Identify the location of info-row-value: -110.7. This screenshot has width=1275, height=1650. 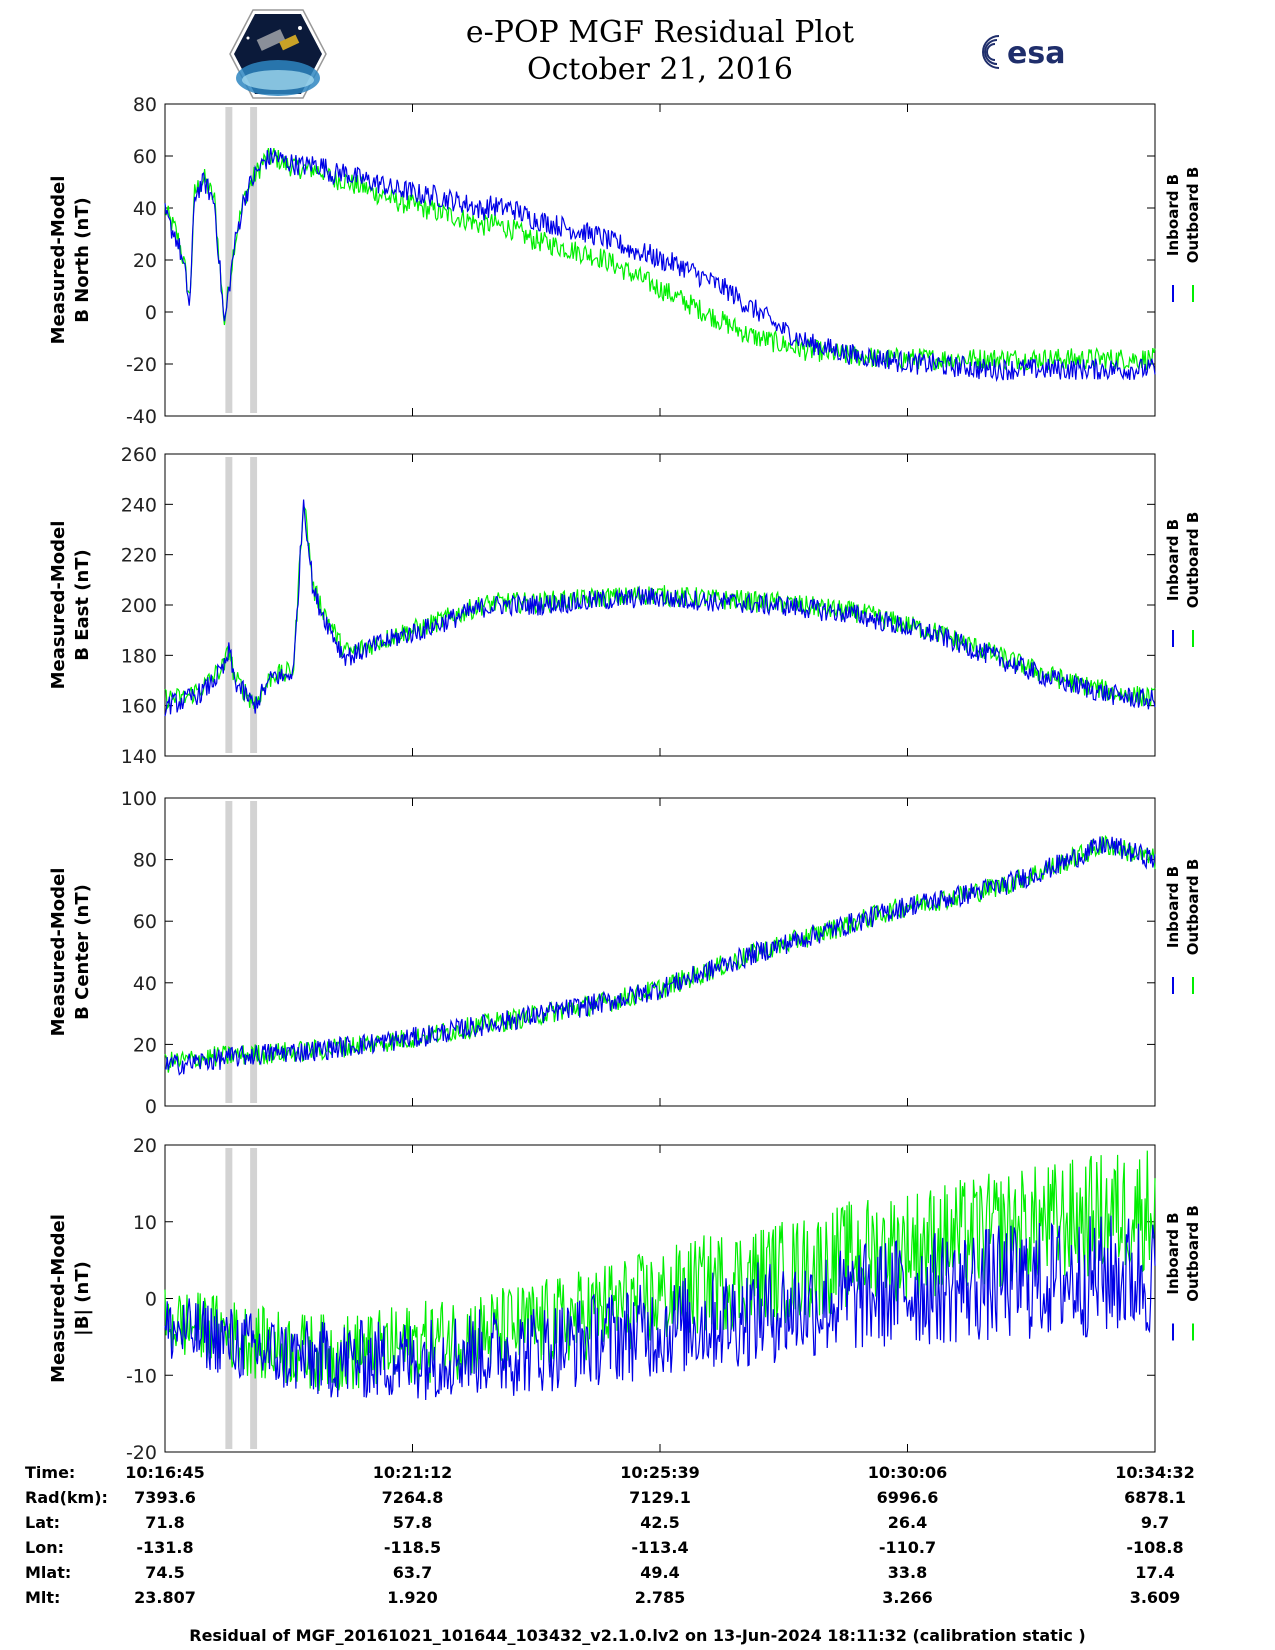
(907, 1547).